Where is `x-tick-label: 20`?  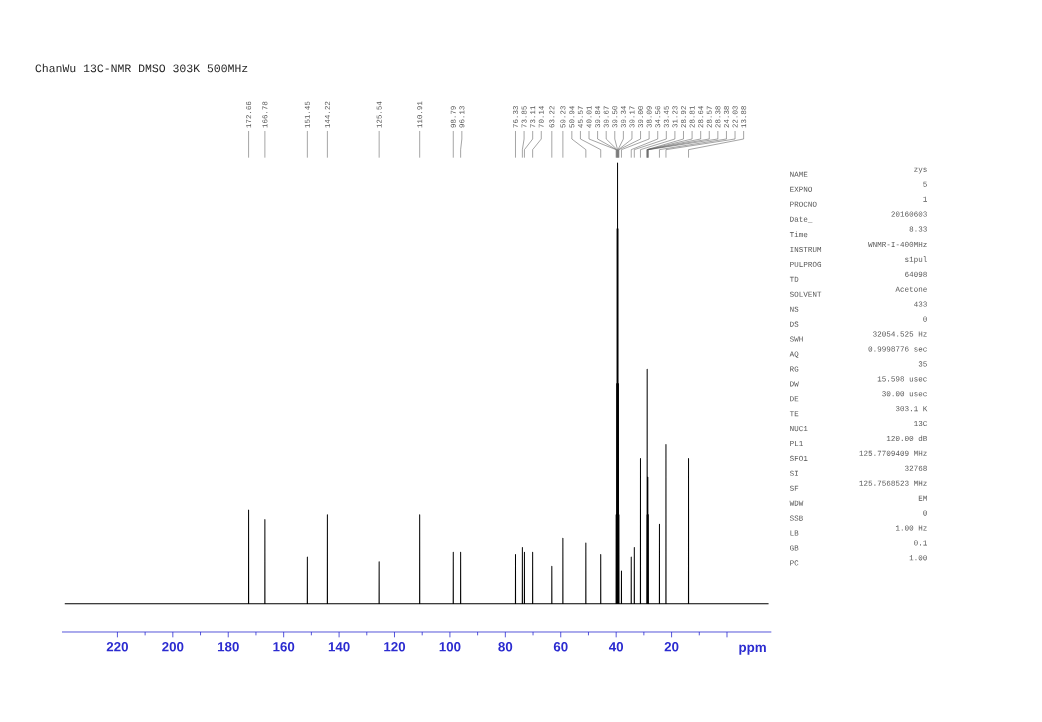 x-tick-label: 20 is located at coordinates (671, 647).